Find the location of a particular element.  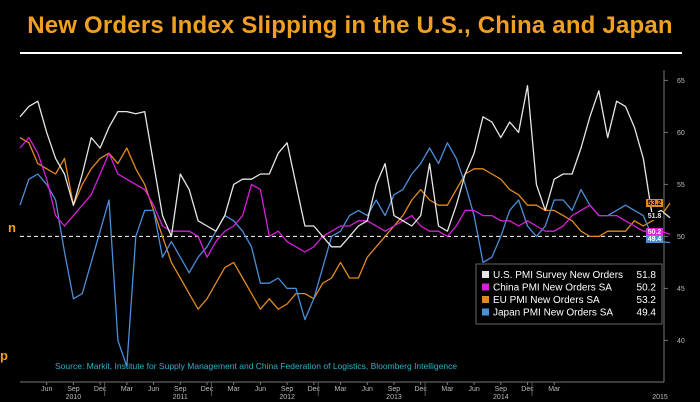

y-tick-label: 45 is located at coordinates (681, 289).